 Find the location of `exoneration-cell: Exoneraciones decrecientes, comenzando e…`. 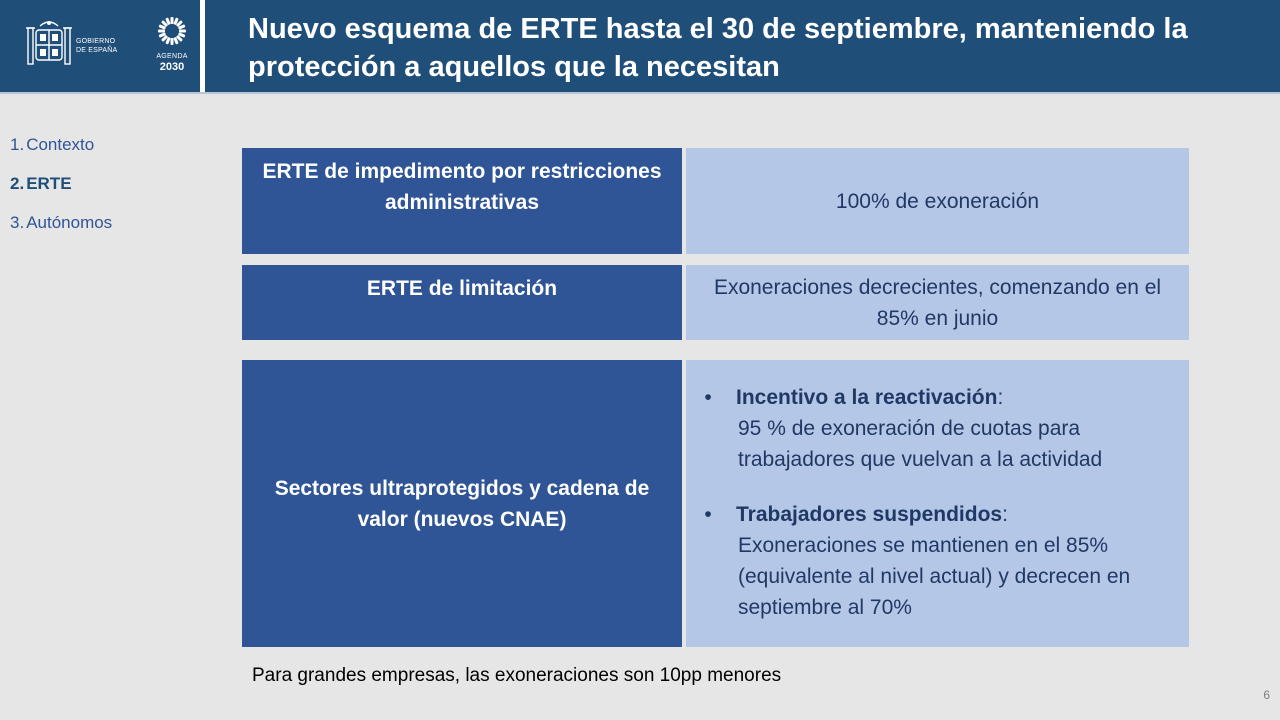

exoneration-cell: Exoneraciones decrecientes, comenzando e… is located at coordinates (937, 302).